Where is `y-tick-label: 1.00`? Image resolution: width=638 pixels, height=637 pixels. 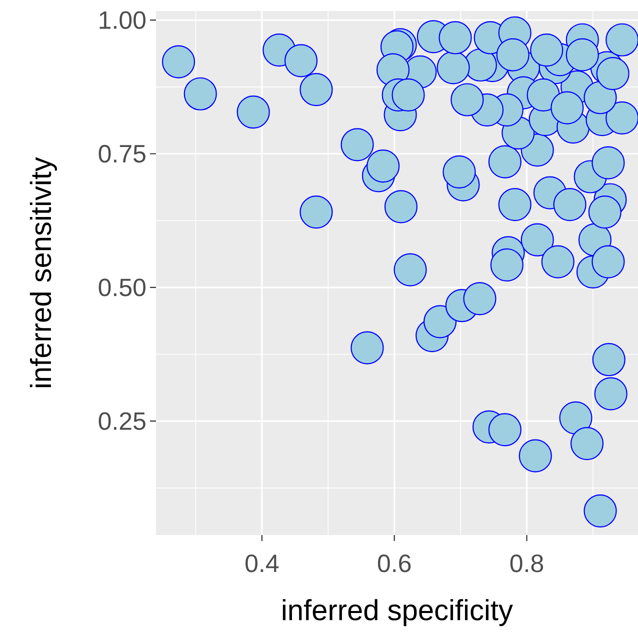
y-tick-label: 1.00 is located at coordinates (123, 20).